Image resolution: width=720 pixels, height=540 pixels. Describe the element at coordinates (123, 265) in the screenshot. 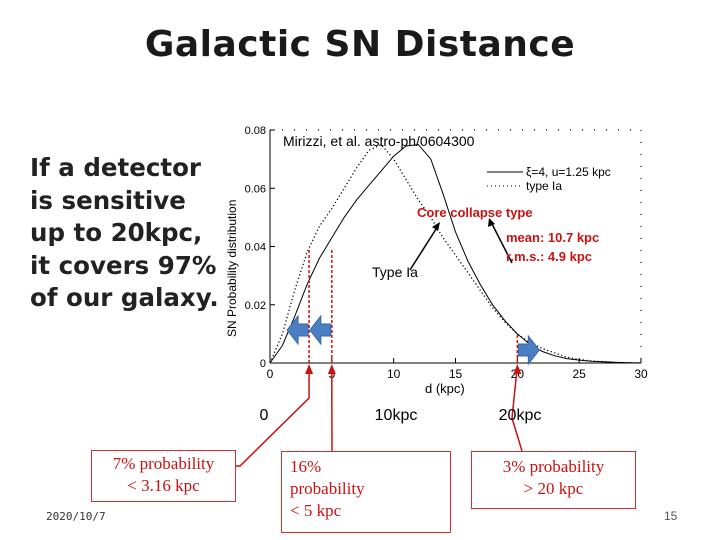

I see `coverage-line: it covers 97%` at that location.